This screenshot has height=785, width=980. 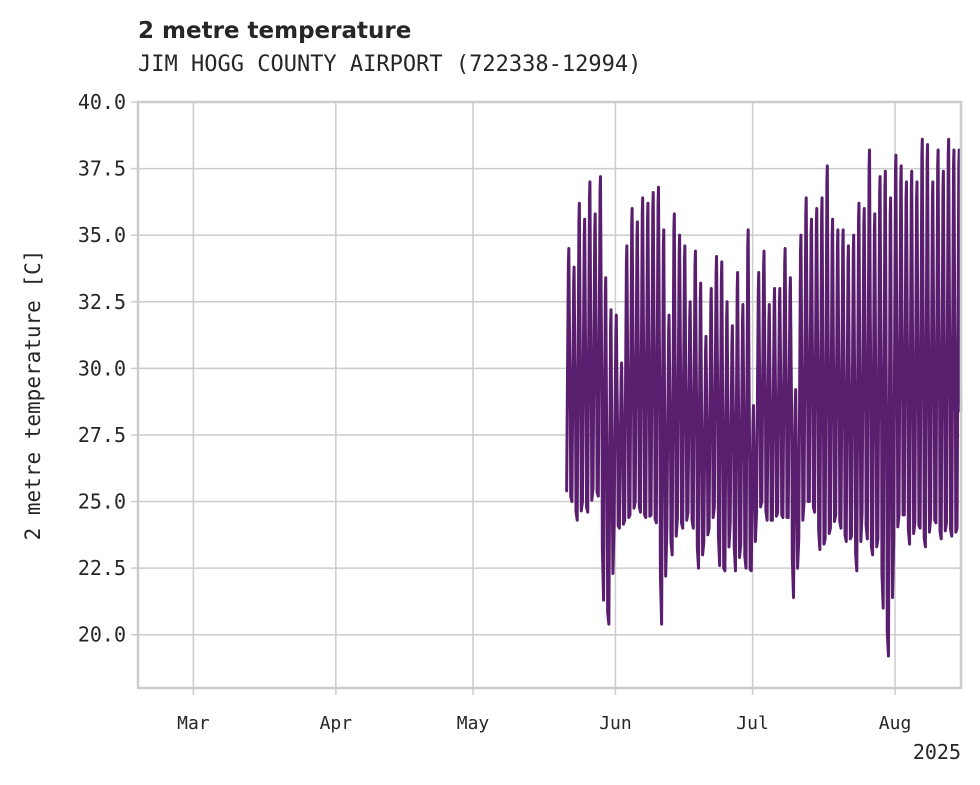 I want to click on x-tick-label: May, so click(x=473, y=723).